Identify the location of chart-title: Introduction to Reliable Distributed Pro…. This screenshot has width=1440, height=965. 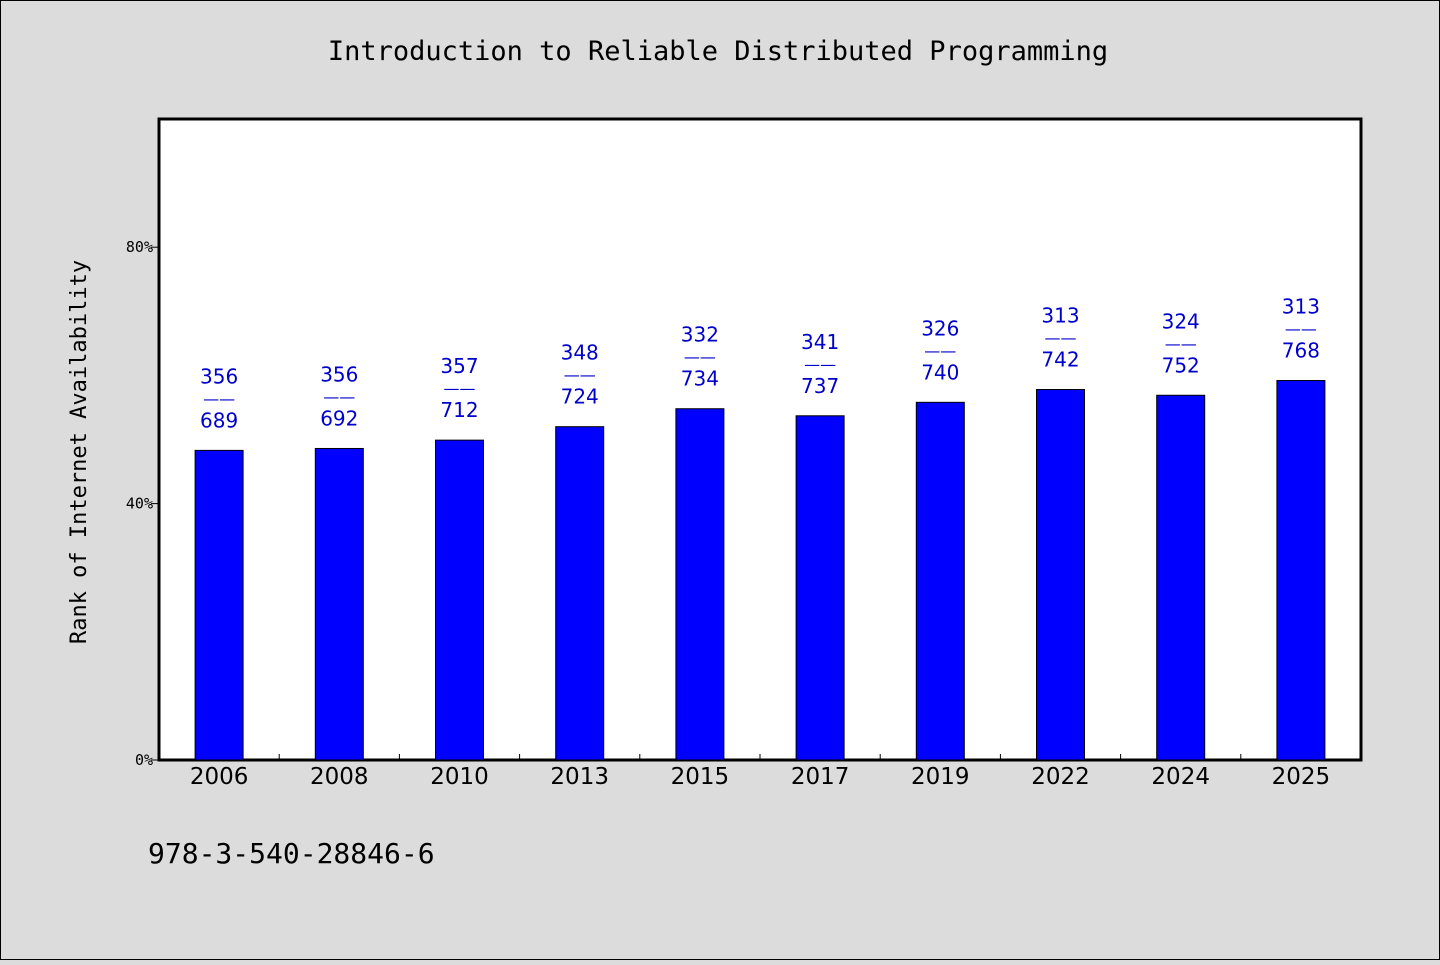
(718, 51).